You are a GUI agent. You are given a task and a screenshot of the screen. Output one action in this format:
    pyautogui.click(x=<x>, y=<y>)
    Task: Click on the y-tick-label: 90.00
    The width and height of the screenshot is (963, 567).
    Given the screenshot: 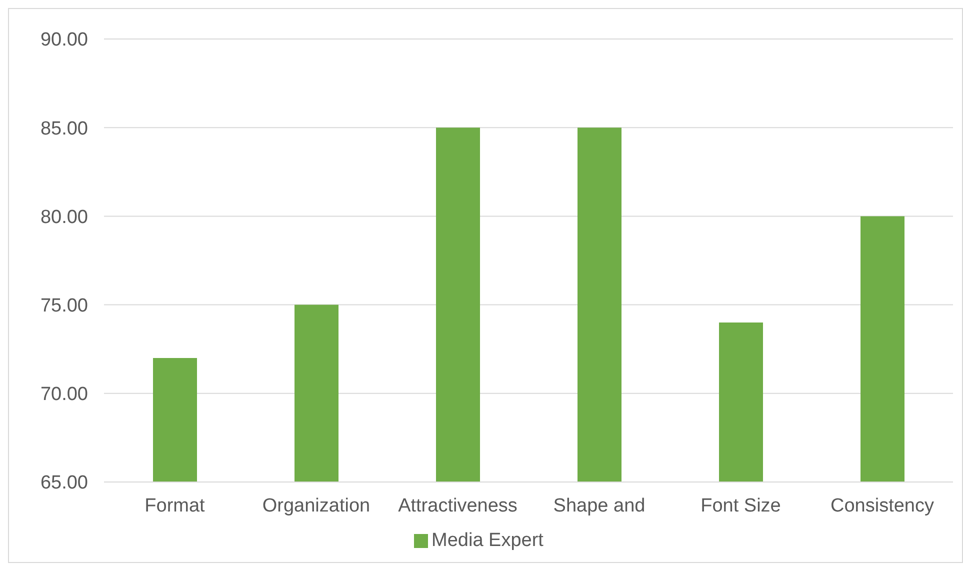 What is the action you would take?
    pyautogui.click(x=64, y=40)
    